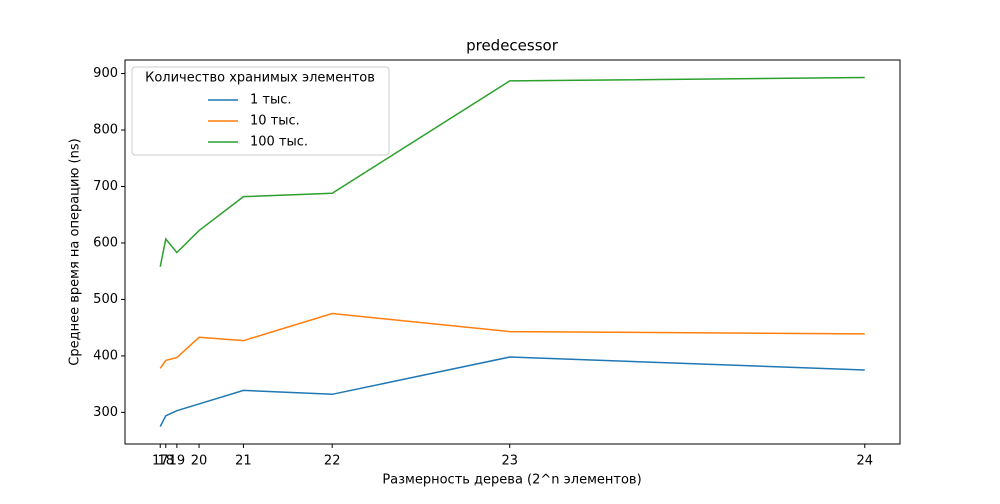  Describe the element at coordinates (332, 461) in the screenshot. I see `x-tick-label: 22` at that location.